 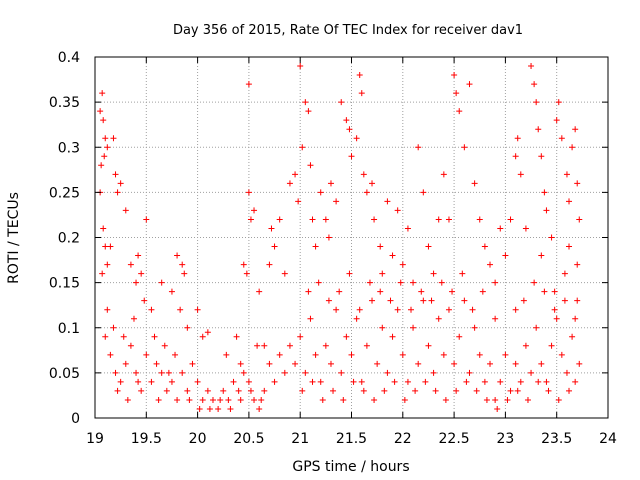 What do you see at coordinates (64, 284) in the screenshot?
I see `y-tick-label: 0.15` at bounding box center [64, 284].